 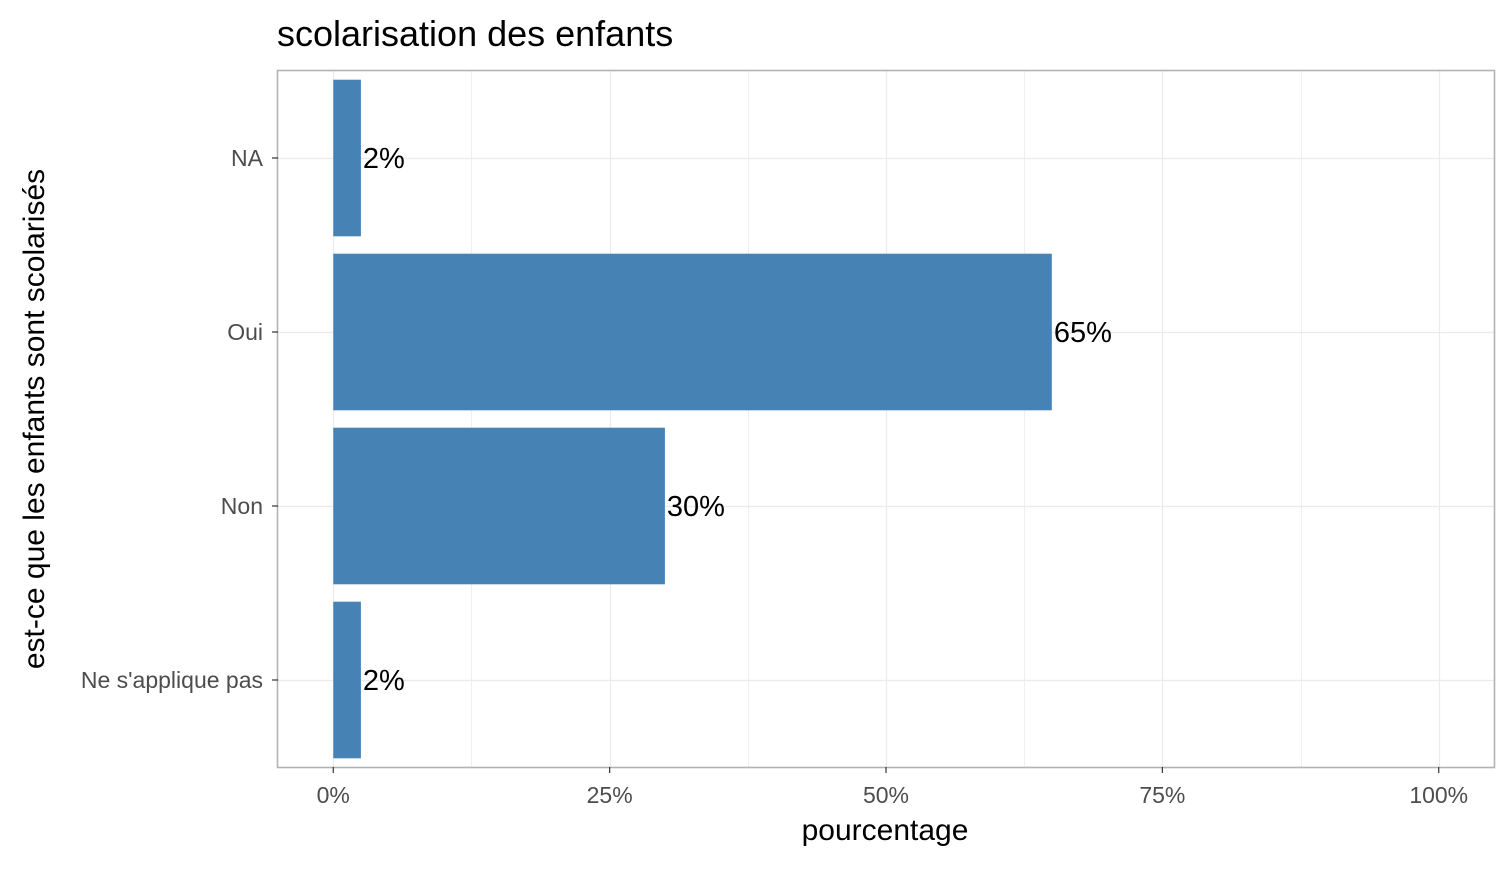 What do you see at coordinates (34, 419) in the screenshot?
I see `y-axis-title: est-ce que les enfants sont scolarisés` at bounding box center [34, 419].